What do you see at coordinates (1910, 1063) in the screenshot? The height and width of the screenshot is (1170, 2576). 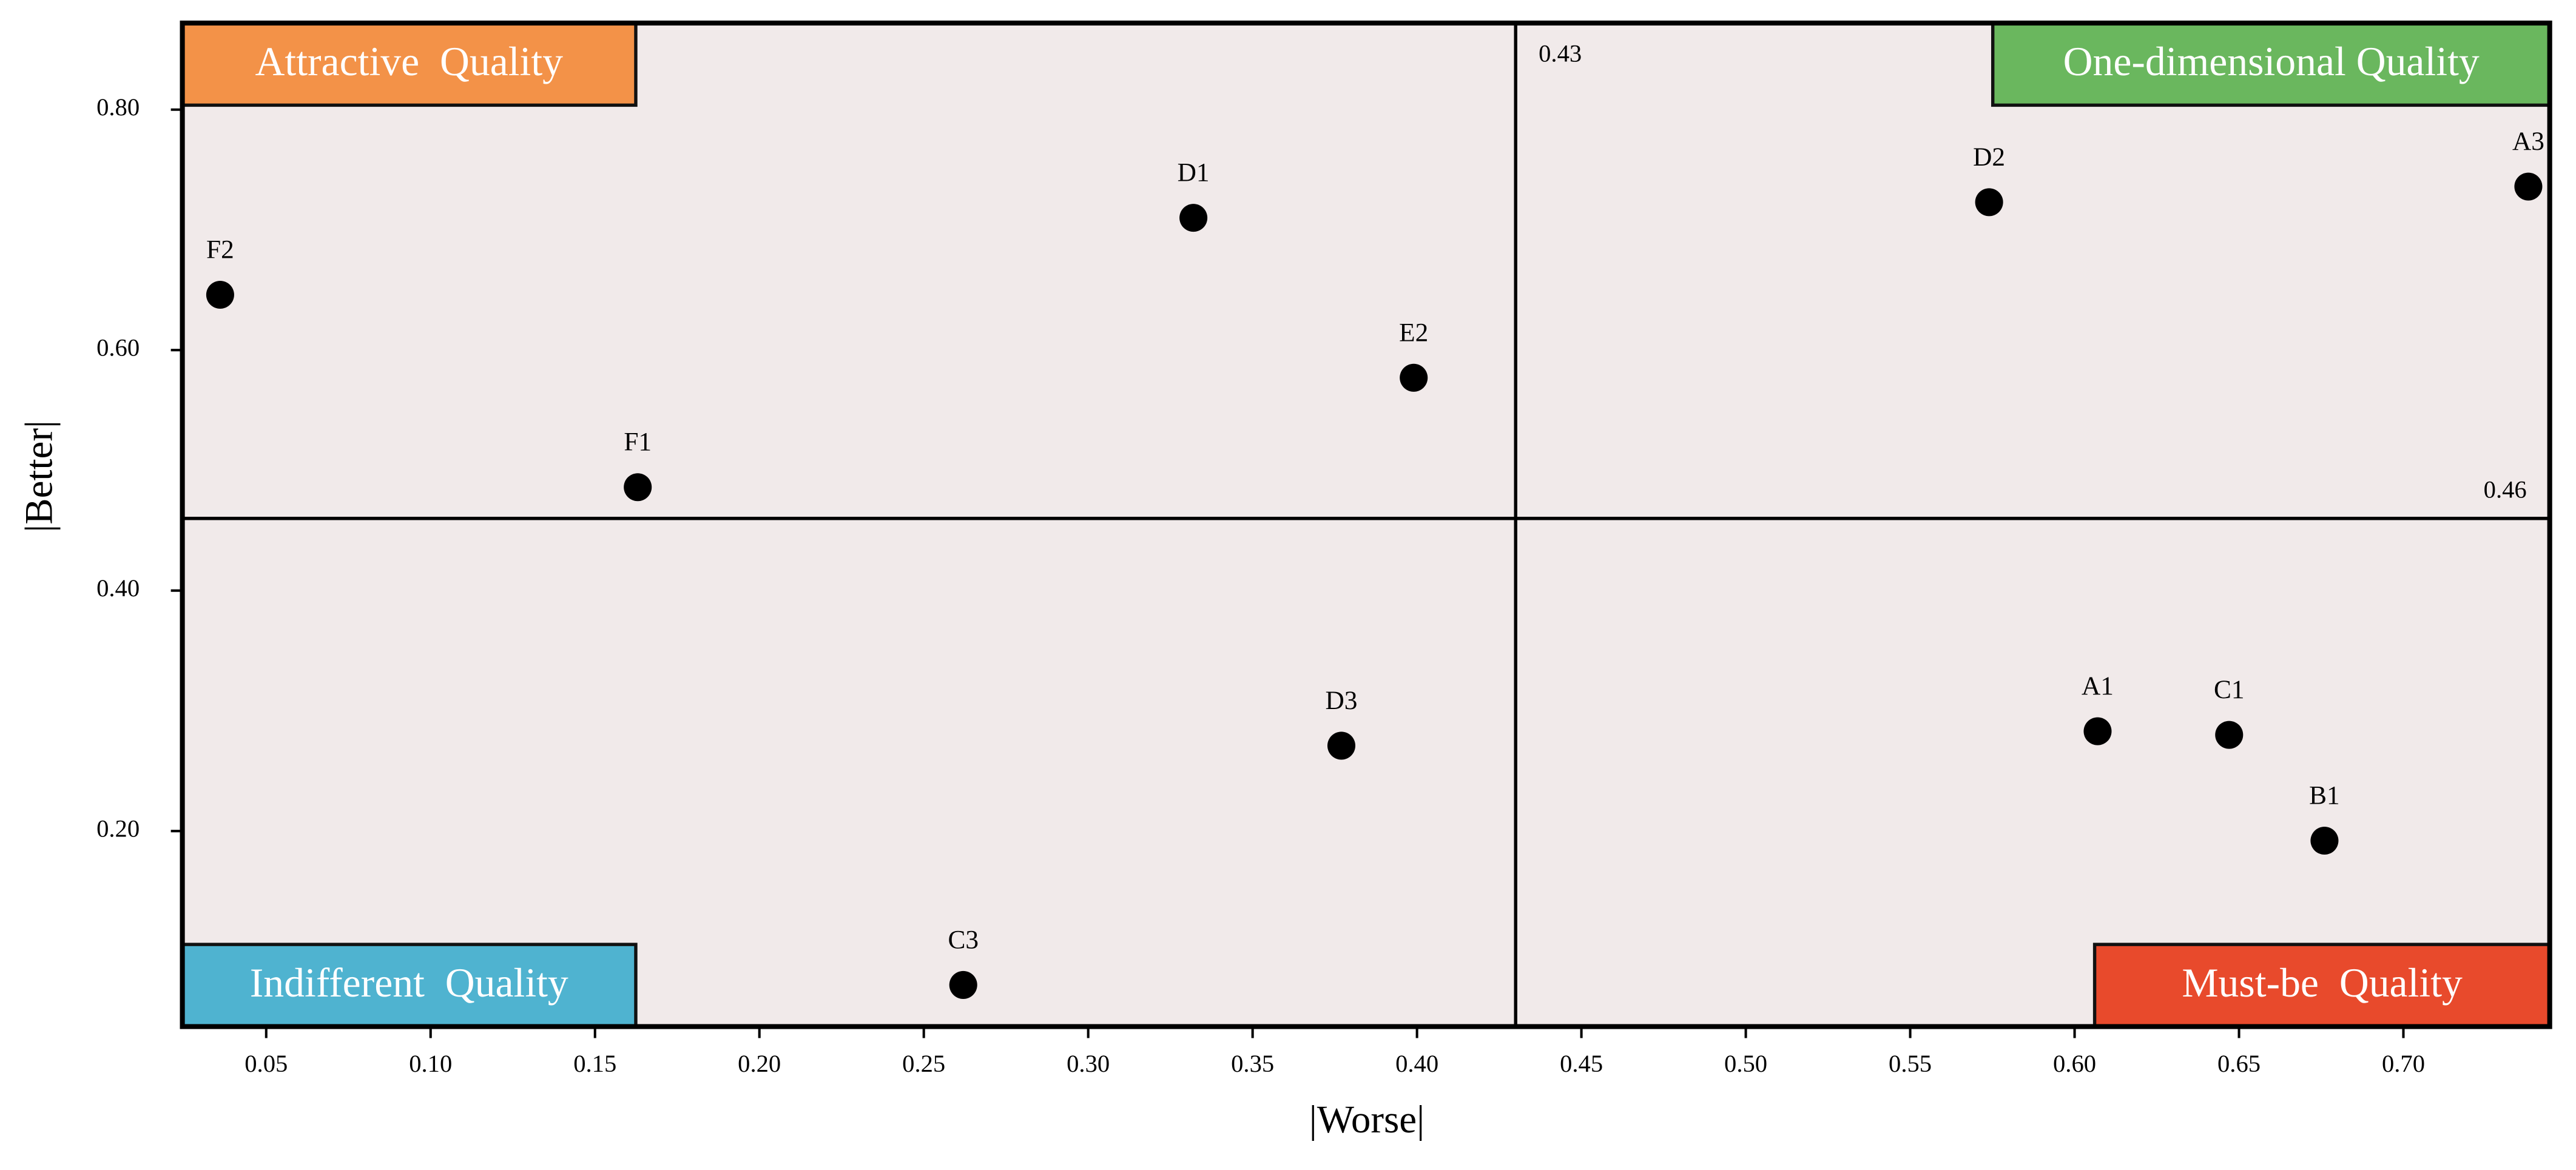 I see `x-tick-label: 0.55` at bounding box center [1910, 1063].